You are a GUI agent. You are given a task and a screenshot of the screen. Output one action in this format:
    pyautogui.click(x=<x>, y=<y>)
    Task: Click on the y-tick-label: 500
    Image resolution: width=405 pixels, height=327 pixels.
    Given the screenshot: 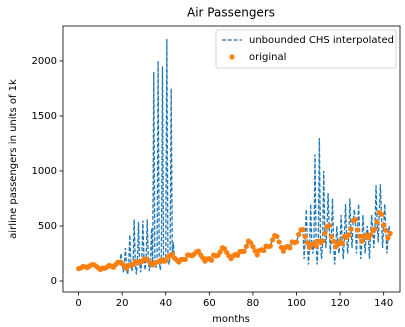 What is the action you would take?
    pyautogui.click(x=47, y=226)
    